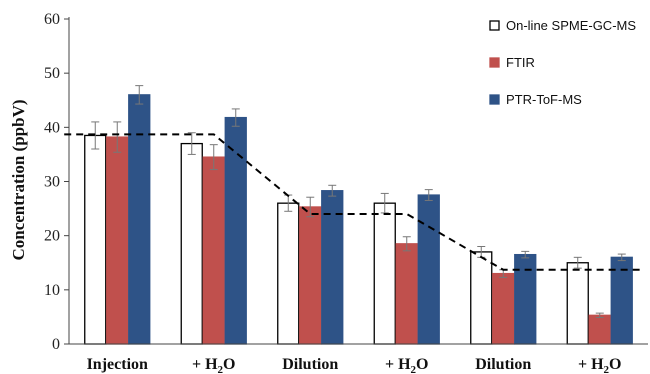 The width and height of the screenshot is (650, 374). What do you see at coordinates (52, 127) in the screenshot?
I see `y-tick-label: 40` at bounding box center [52, 127].